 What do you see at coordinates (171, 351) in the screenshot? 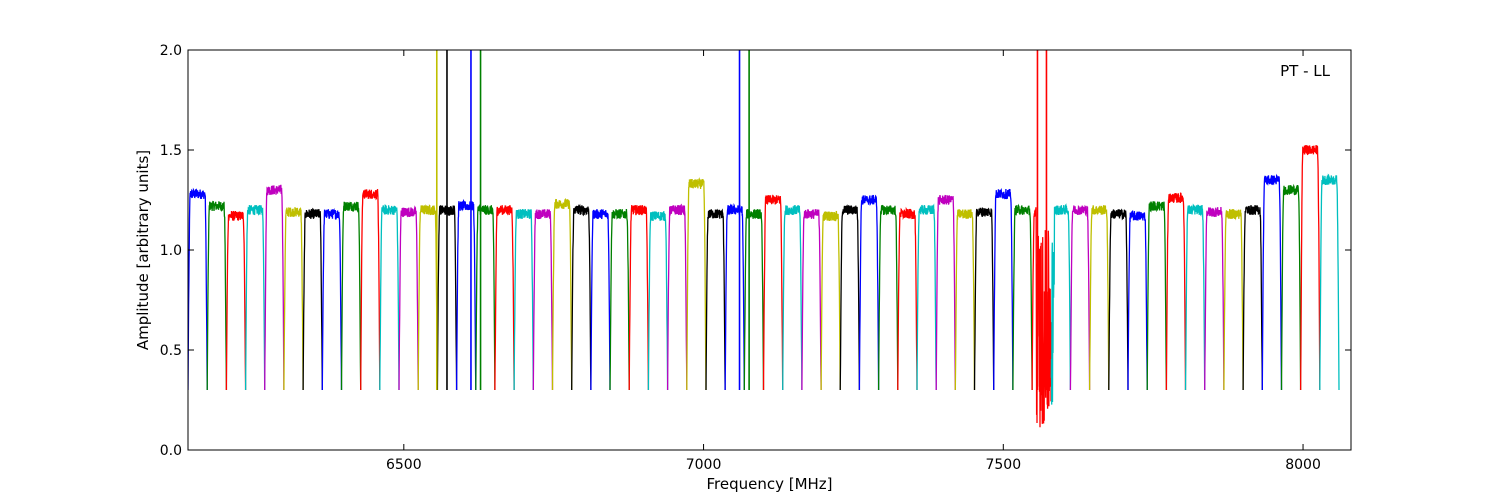
I see `y-tick-label: 0.5` at bounding box center [171, 351].